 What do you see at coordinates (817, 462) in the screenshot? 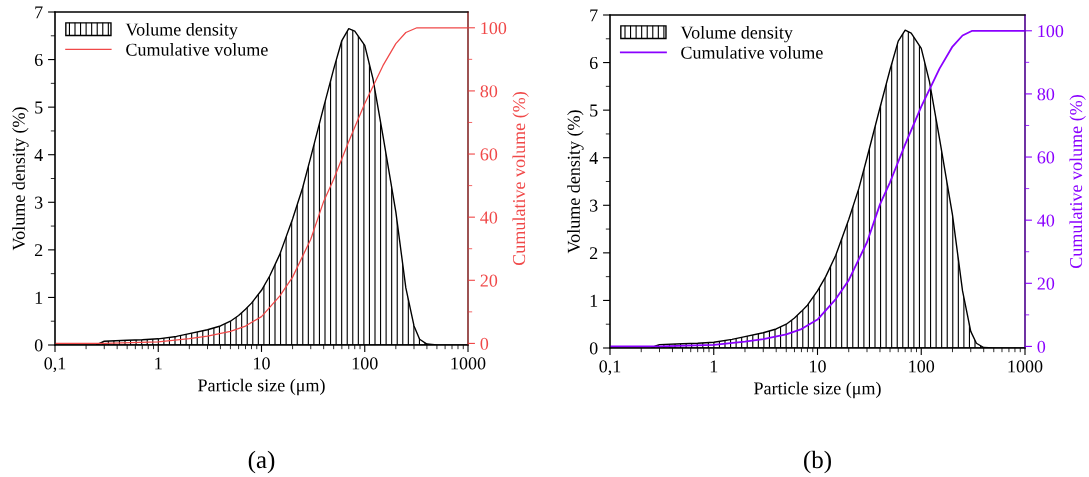
I see `text: (b)` at bounding box center [817, 462].